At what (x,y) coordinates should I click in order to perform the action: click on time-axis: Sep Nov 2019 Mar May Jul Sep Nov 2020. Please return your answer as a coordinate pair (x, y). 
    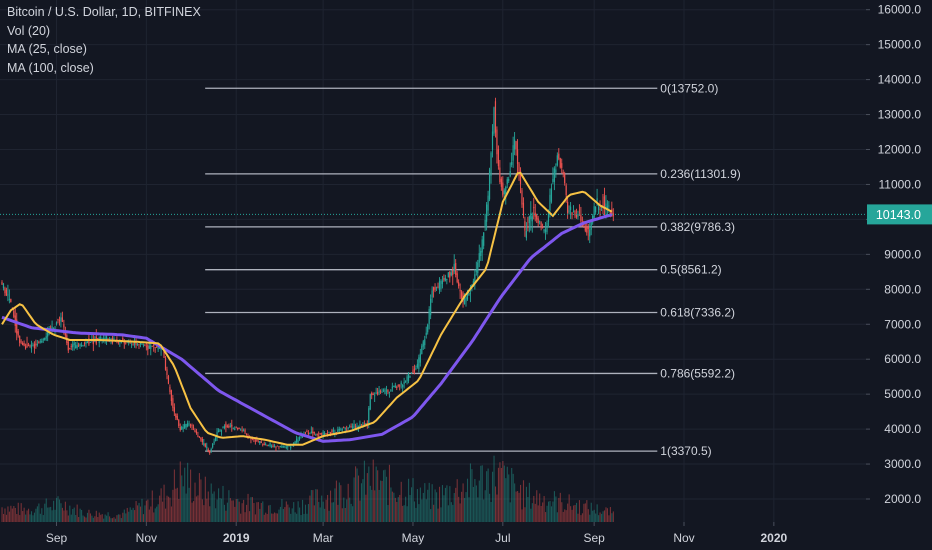
    Looking at the image, I should click on (466, 536).